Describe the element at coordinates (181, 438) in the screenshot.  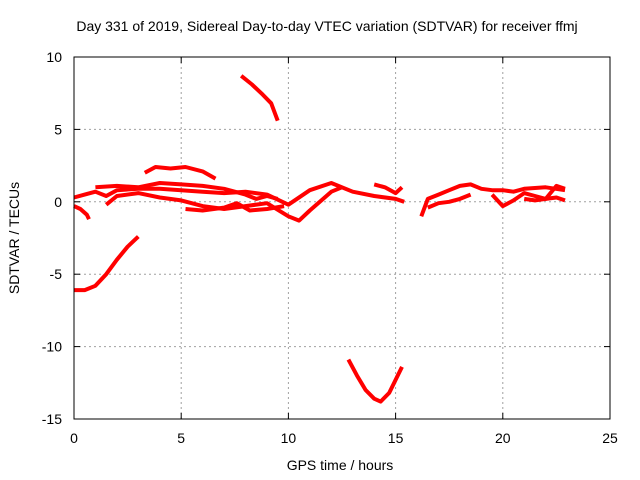
I see `x-tick-label: 5` at that location.